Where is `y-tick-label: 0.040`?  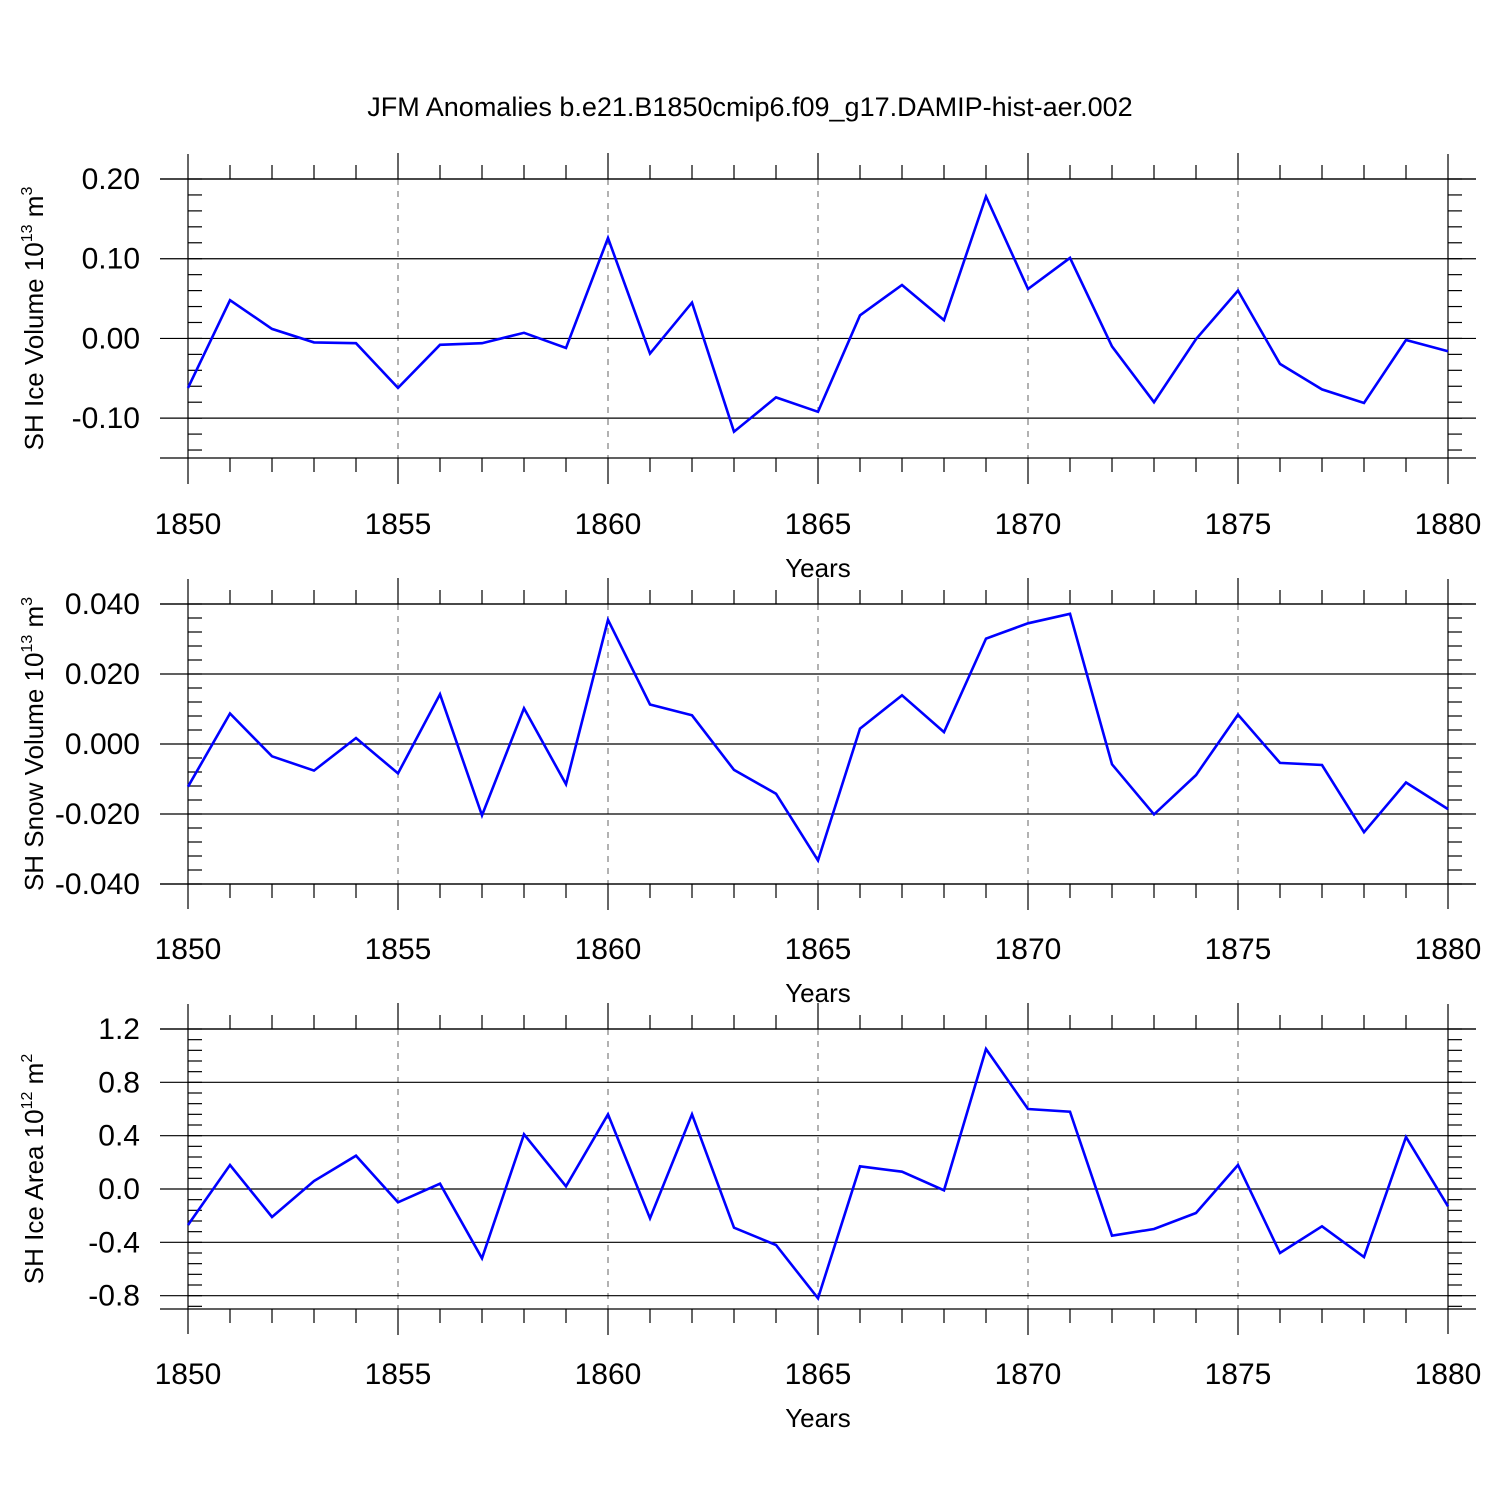
y-tick-label: 0.040 is located at coordinates (102, 604).